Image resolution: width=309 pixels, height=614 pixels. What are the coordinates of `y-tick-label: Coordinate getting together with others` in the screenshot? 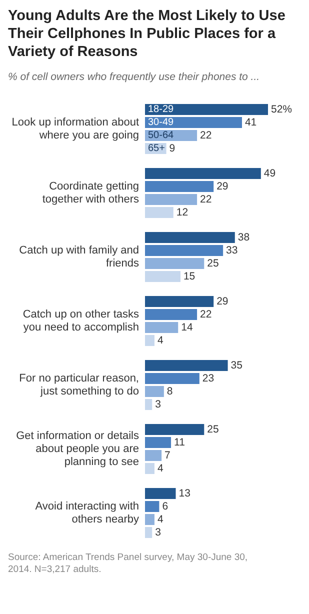 It's located at (91, 193).